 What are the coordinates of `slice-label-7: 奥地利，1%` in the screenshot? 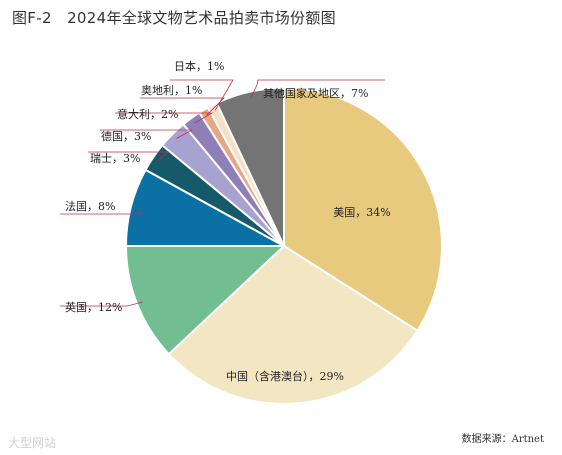 It's located at (171, 90).